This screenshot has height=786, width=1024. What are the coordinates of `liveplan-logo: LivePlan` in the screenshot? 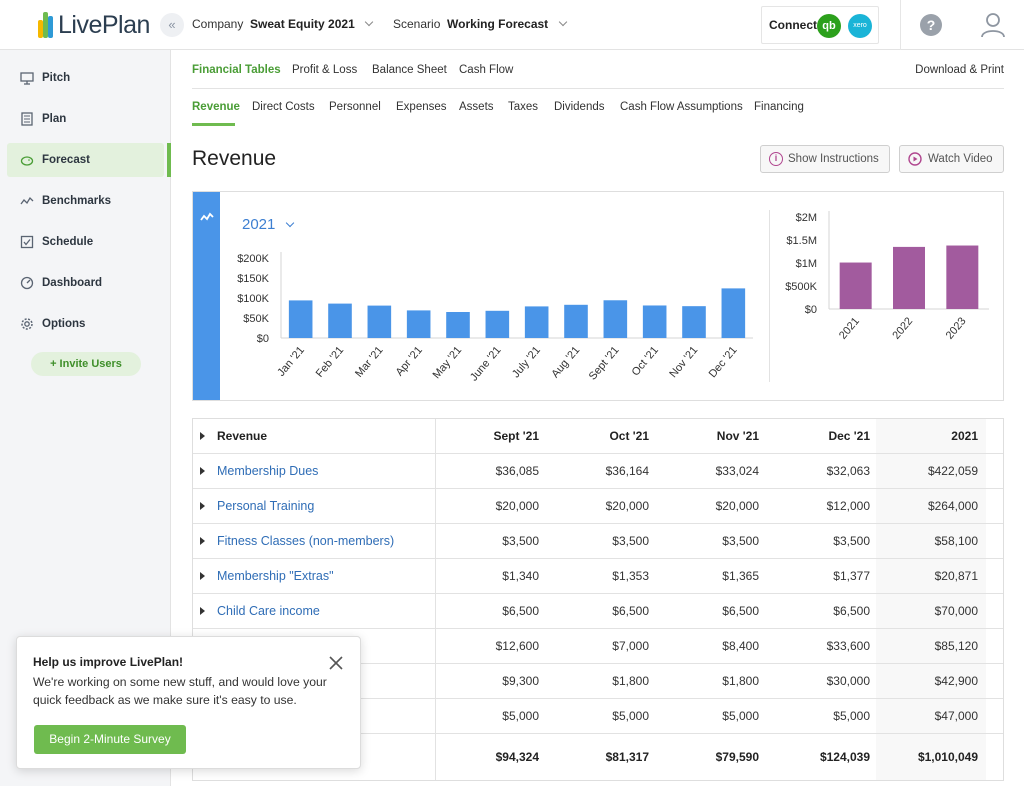 It's located at (94, 25).